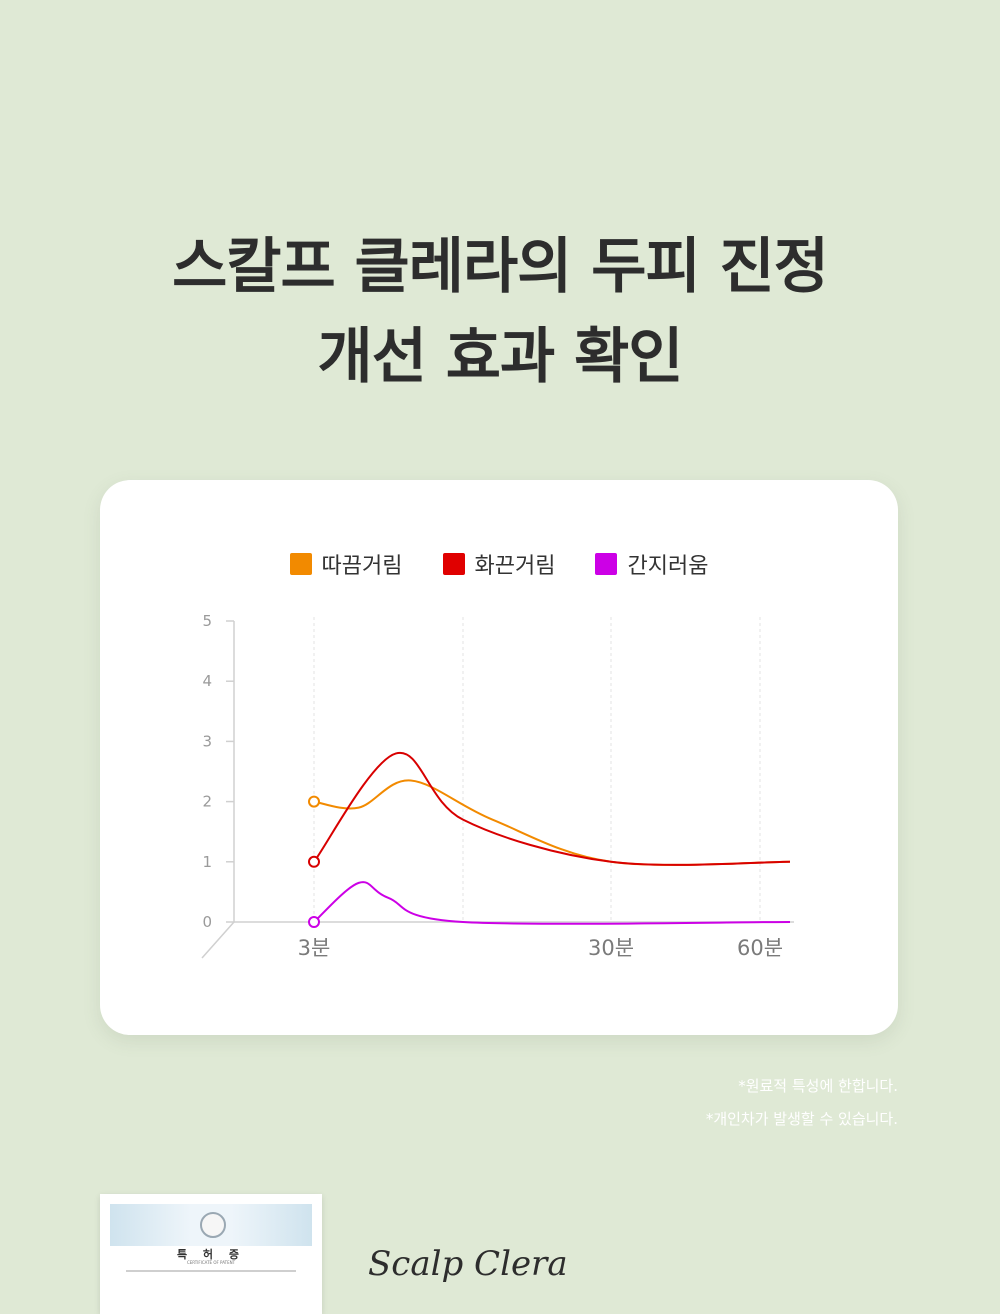 The width and height of the screenshot is (1000, 1314). Describe the element at coordinates (802, 1103) in the screenshot. I see `footnotes: *원료적 특성에 한합니다. *개인차가 발생할 수 있습니다.` at that location.